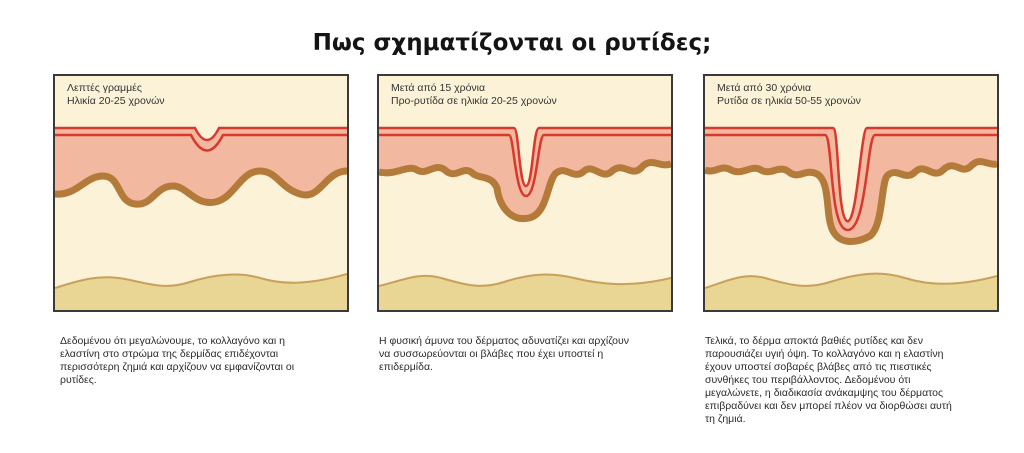  I want to click on caption-line-2: Ρυτίδα σε ηλικία 50-55 χρονών, so click(789, 101).